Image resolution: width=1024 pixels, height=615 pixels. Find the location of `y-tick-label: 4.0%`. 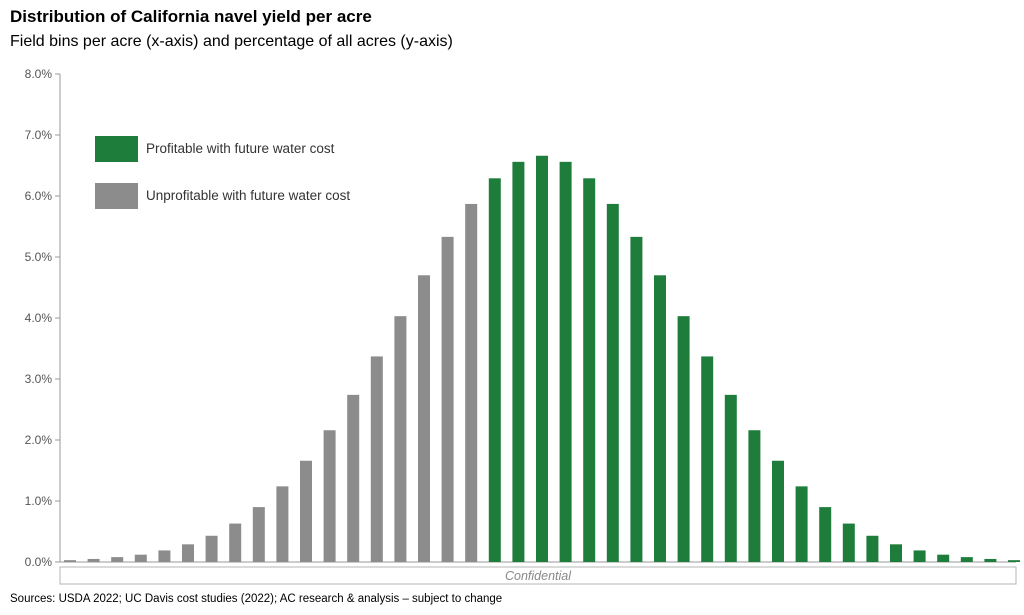

y-tick-label: 4.0% is located at coordinates (39, 318).